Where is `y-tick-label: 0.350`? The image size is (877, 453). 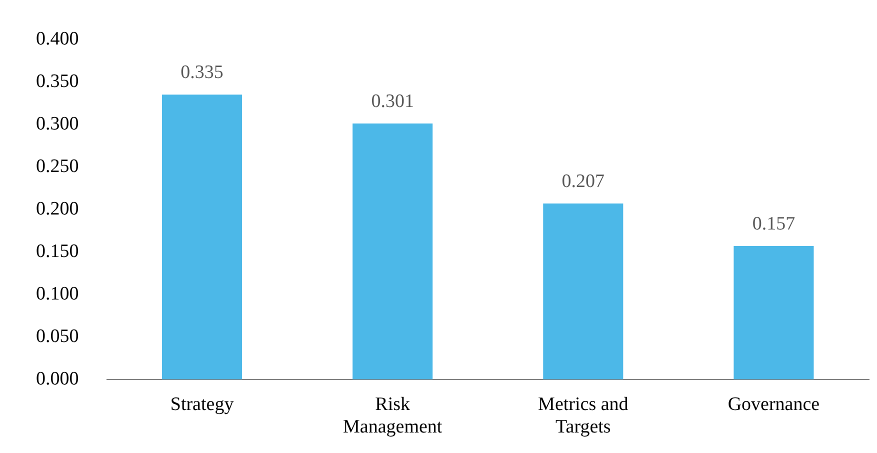 y-tick-label: 0.350 is located at coordinates (57, 81).